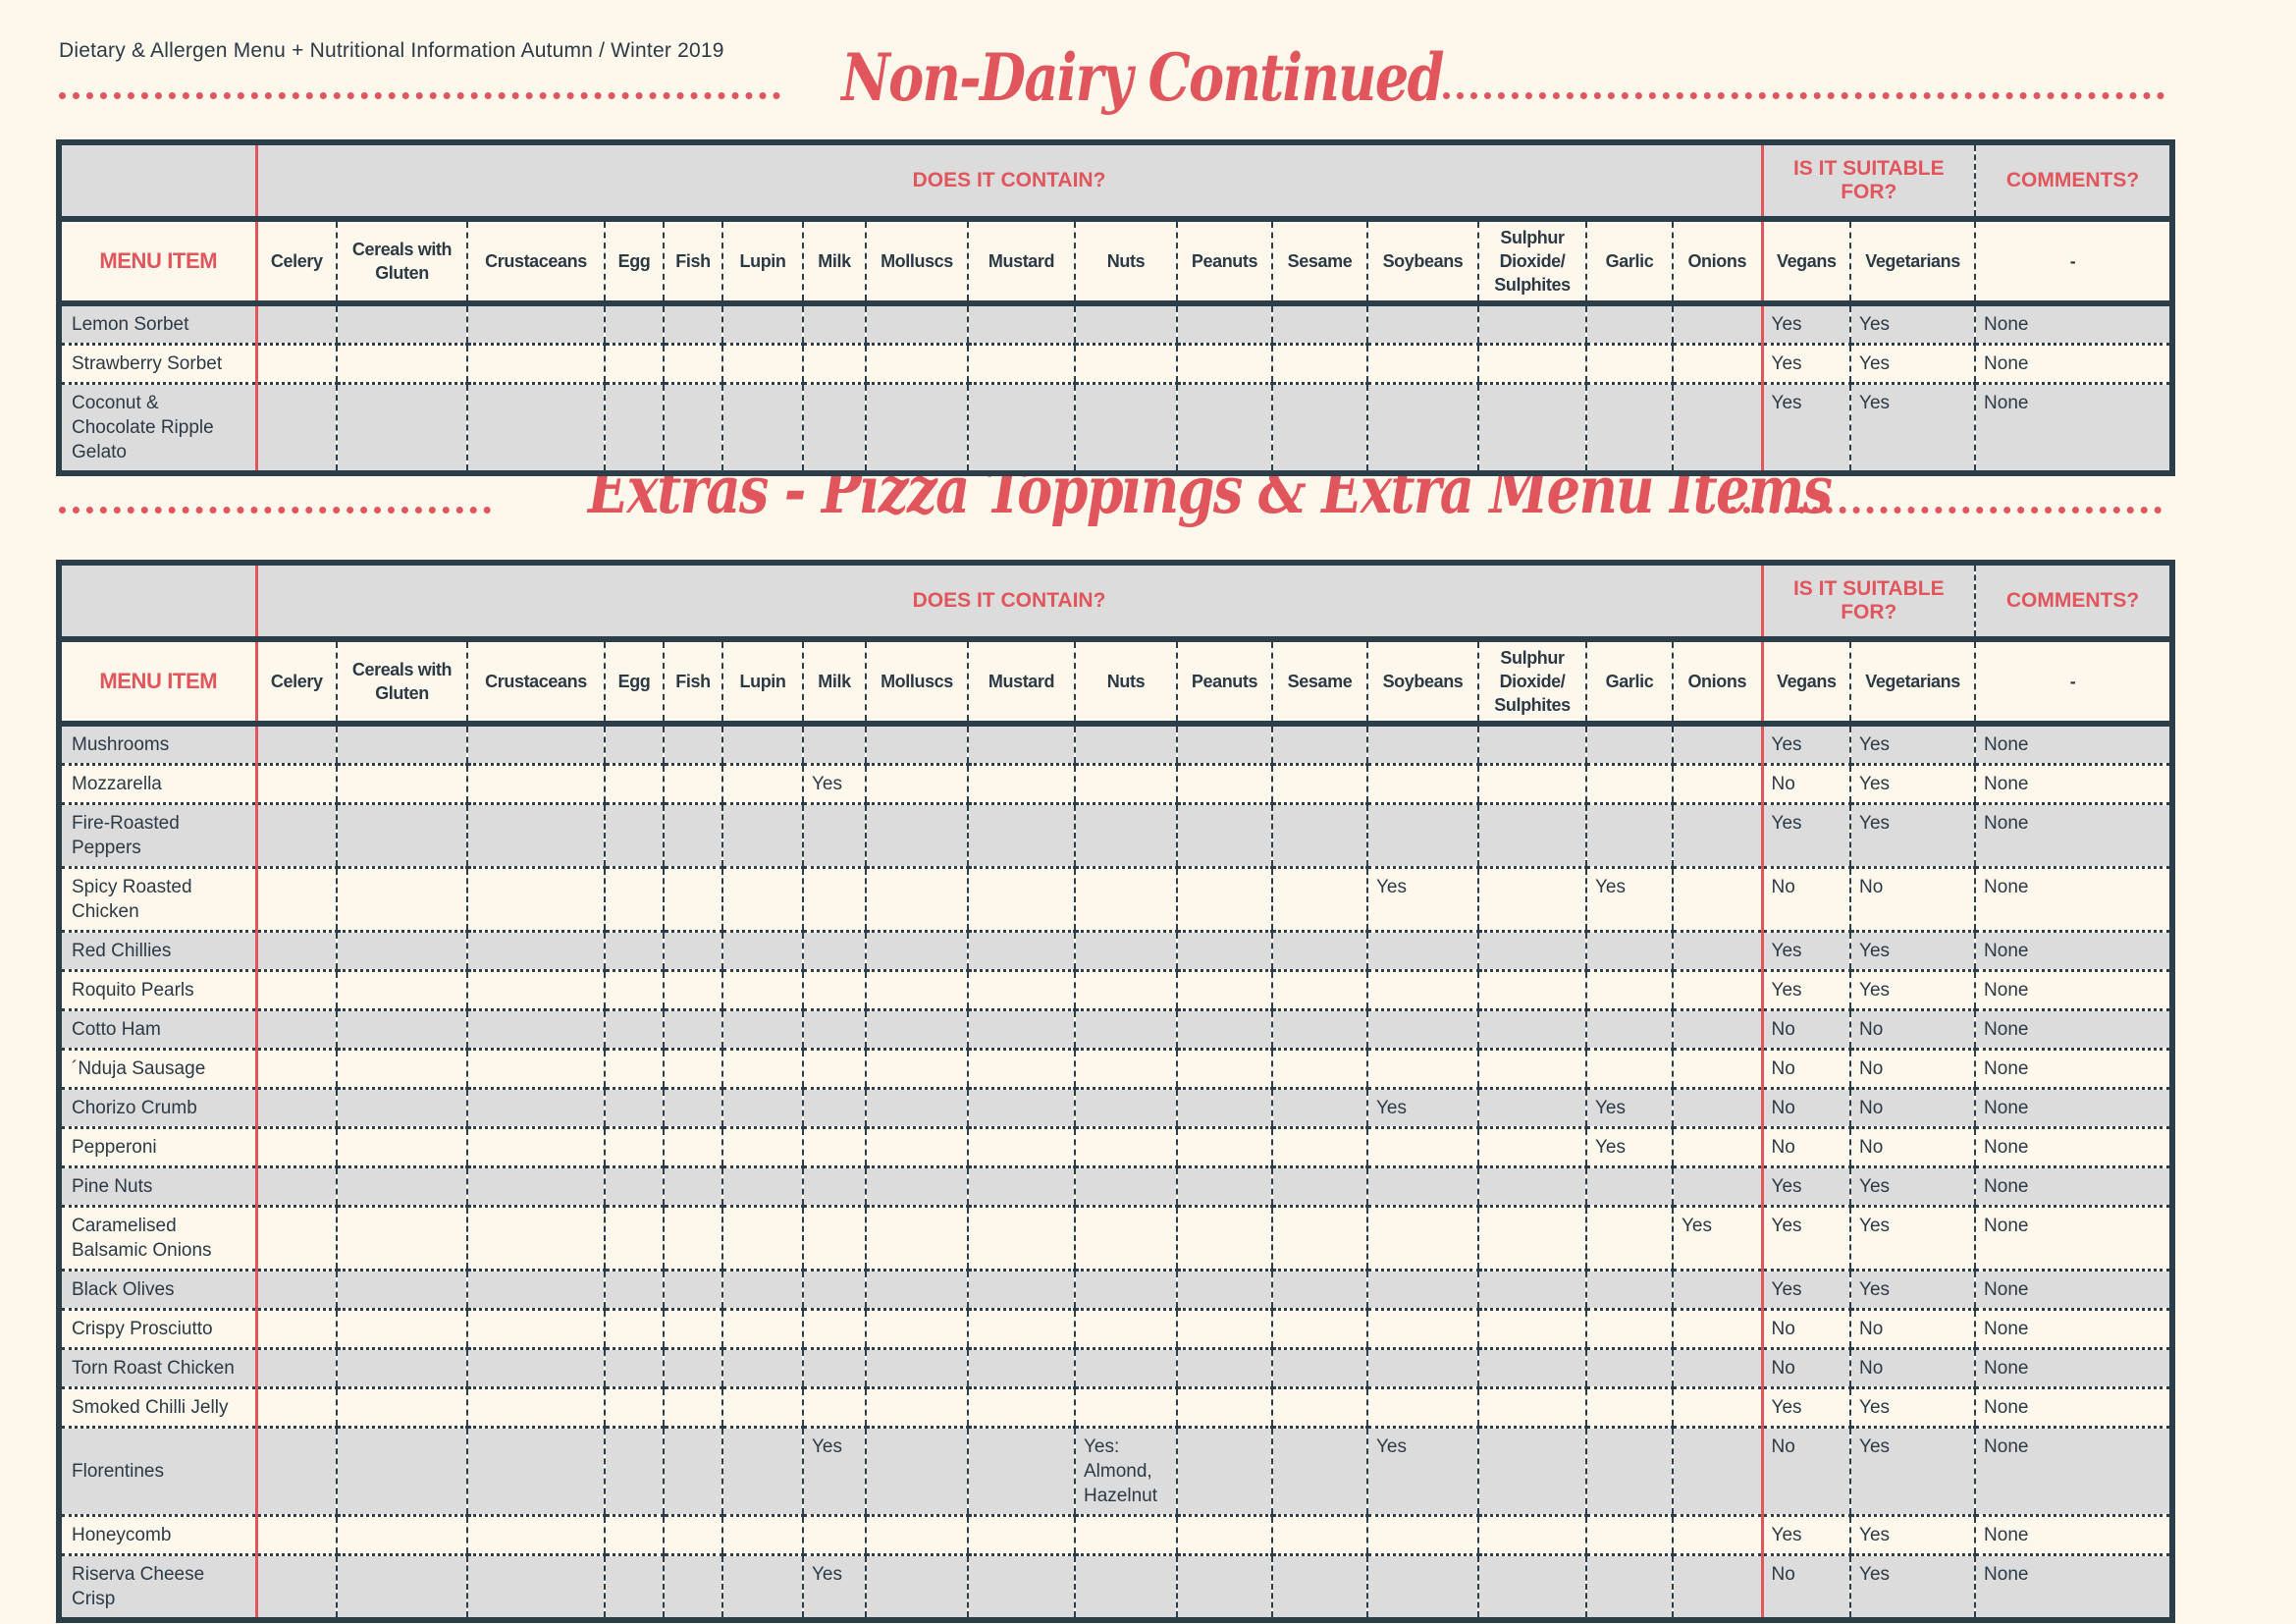  Describe the element at coordinates (1629, 262) in the screenshot. I see `column-header-garlic: Garlic` at that location.